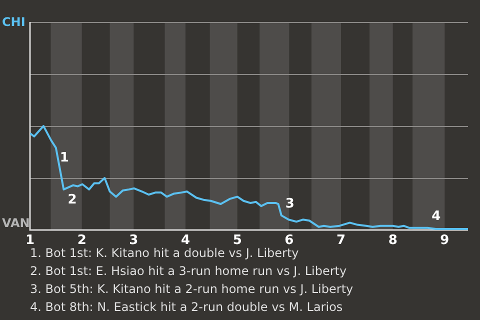 Image resolution: width=480 pixels, height=320 pixels. I want to click on x-tick-label: 4, so click(185, 240).